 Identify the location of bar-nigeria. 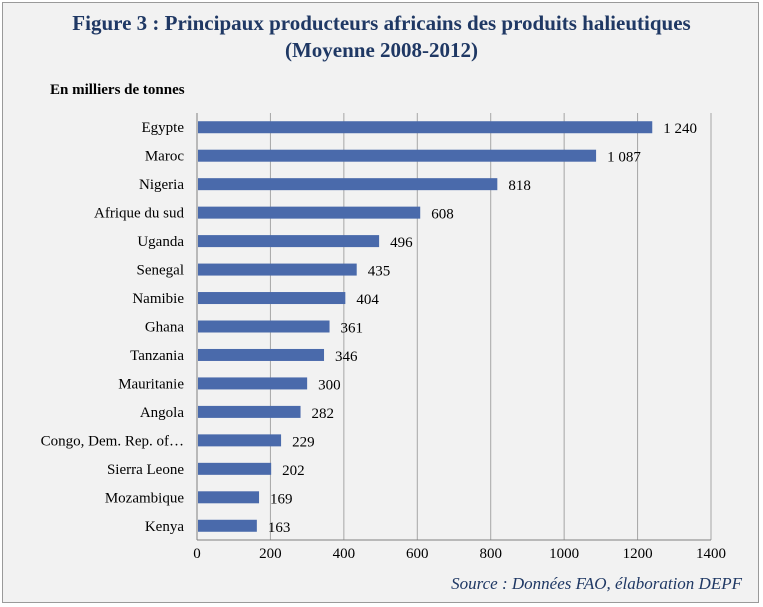
(348, 184).